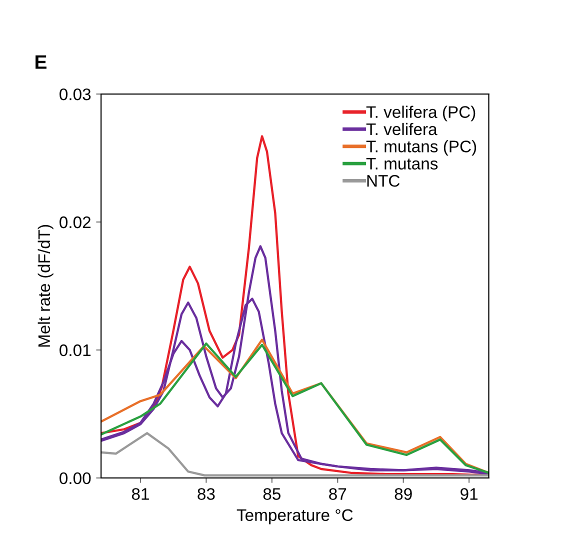  I want to click on x-tick-label: 81, so click(140, 494).